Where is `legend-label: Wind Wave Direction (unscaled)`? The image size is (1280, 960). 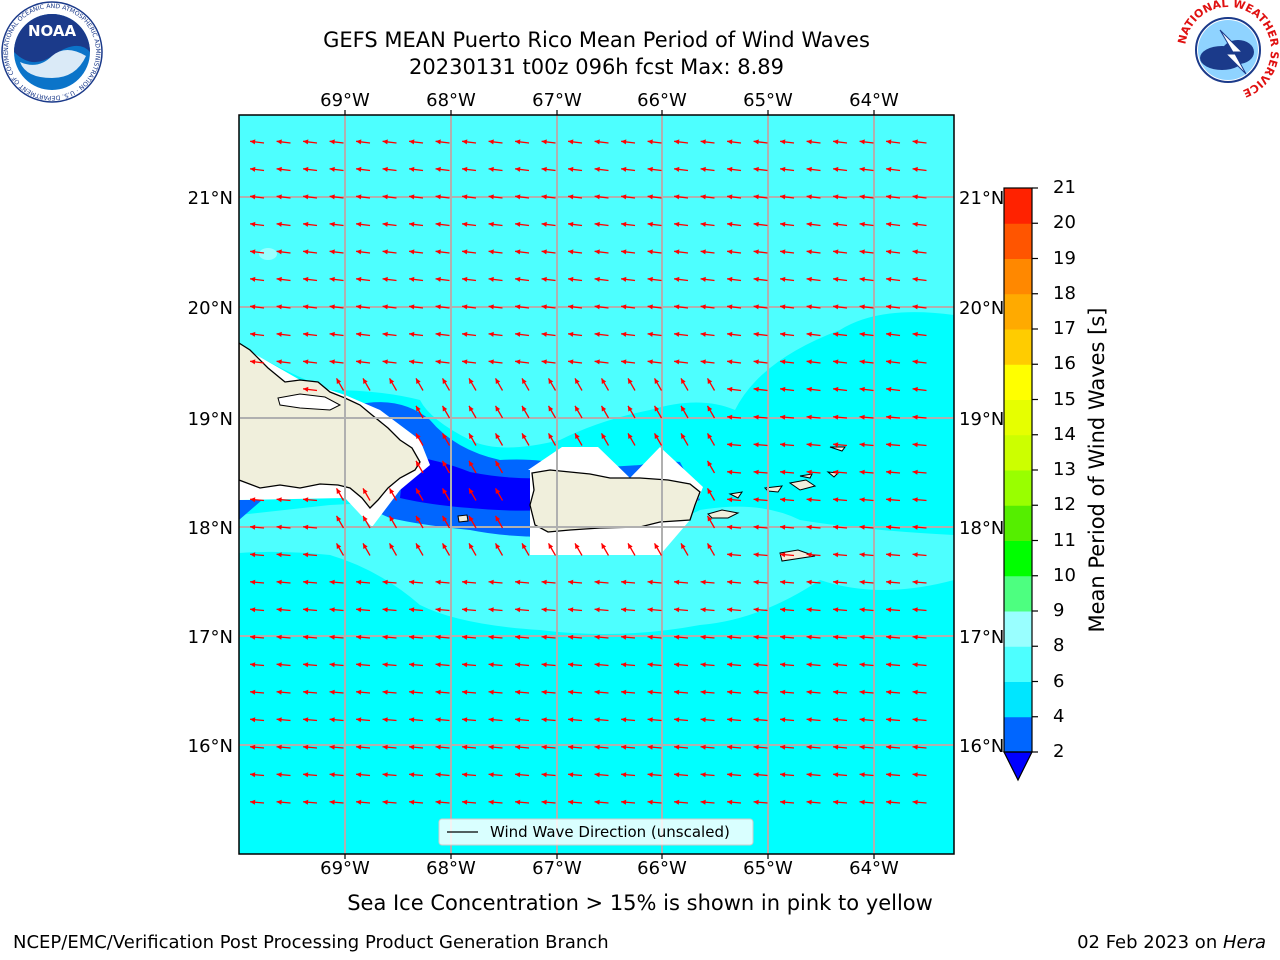 legend-label: Wind Wave Direction (unscaled) is located at coordinates (610, 832).